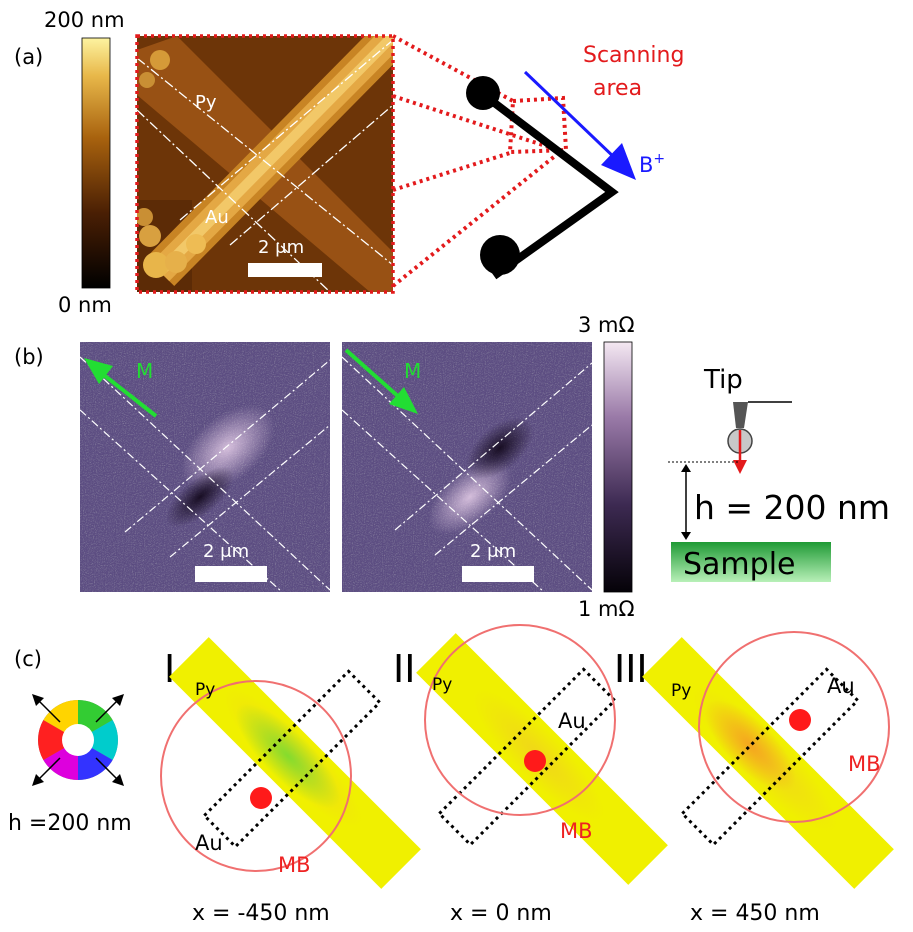 The height and width of the screenshot is (932, 913). What do you see at coordinates (404, 669) in the screenshot?
I see `subpanel-2-numeral: II` at bounding box center [404, 669].